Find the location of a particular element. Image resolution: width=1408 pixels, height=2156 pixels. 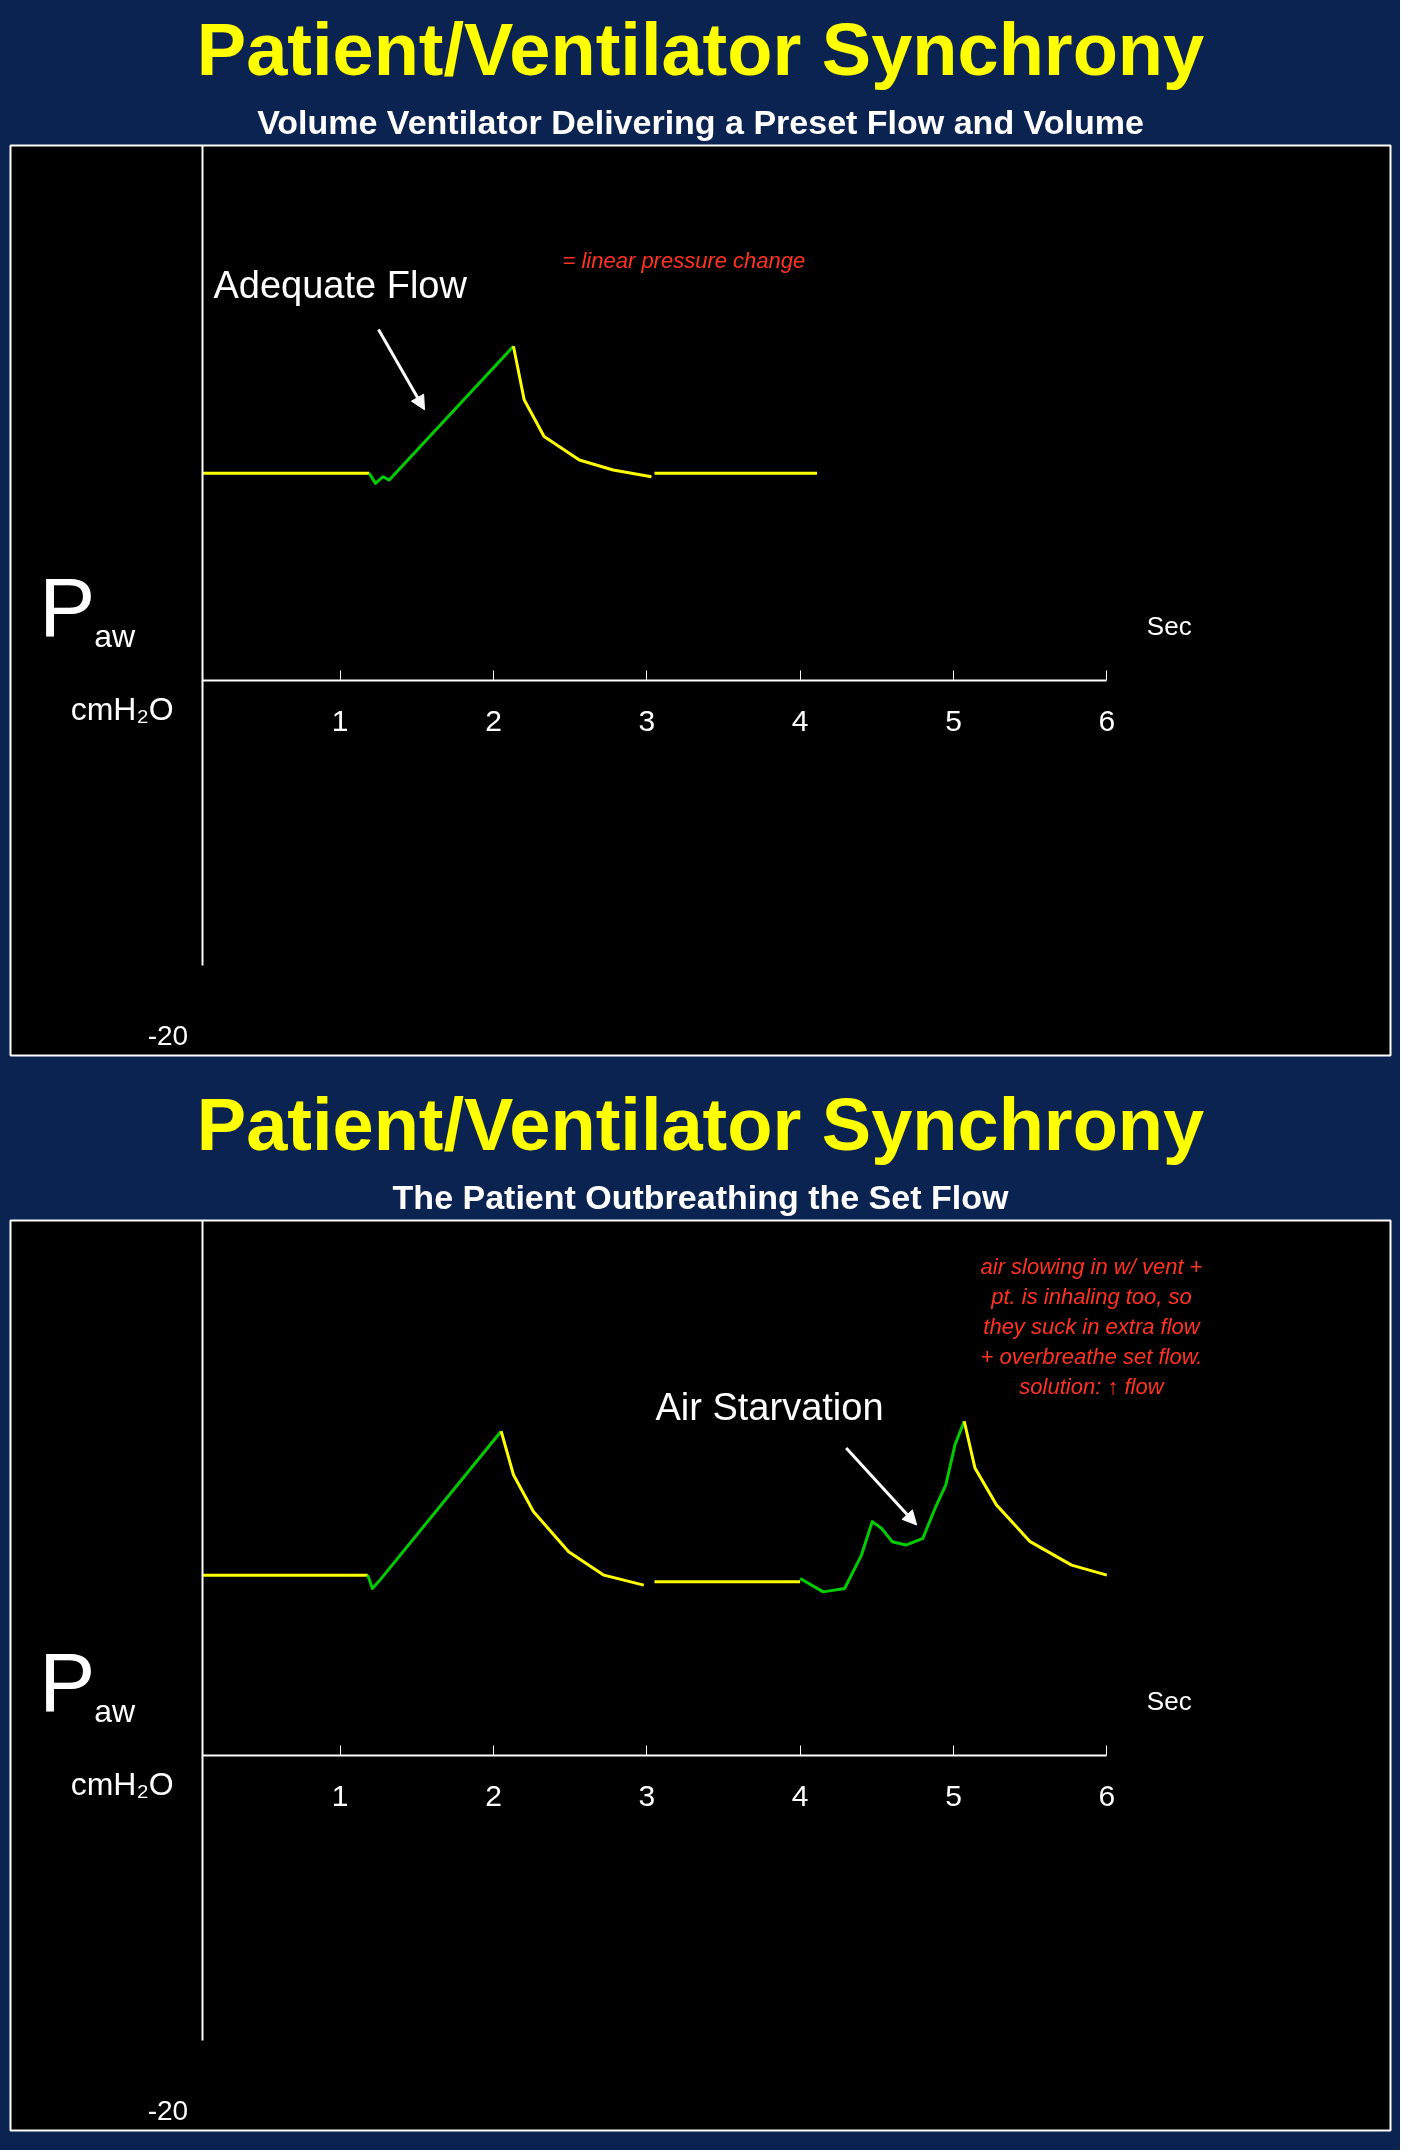

chart-subtitle: The Patient Outbreathing the Set Flow is located at coordinates (700, 1196).